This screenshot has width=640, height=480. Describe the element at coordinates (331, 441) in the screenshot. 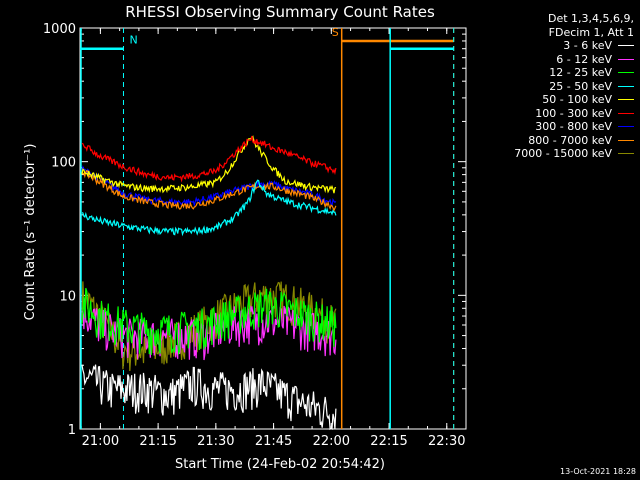

I see `x-tick-label-4: 22:00` at that location.